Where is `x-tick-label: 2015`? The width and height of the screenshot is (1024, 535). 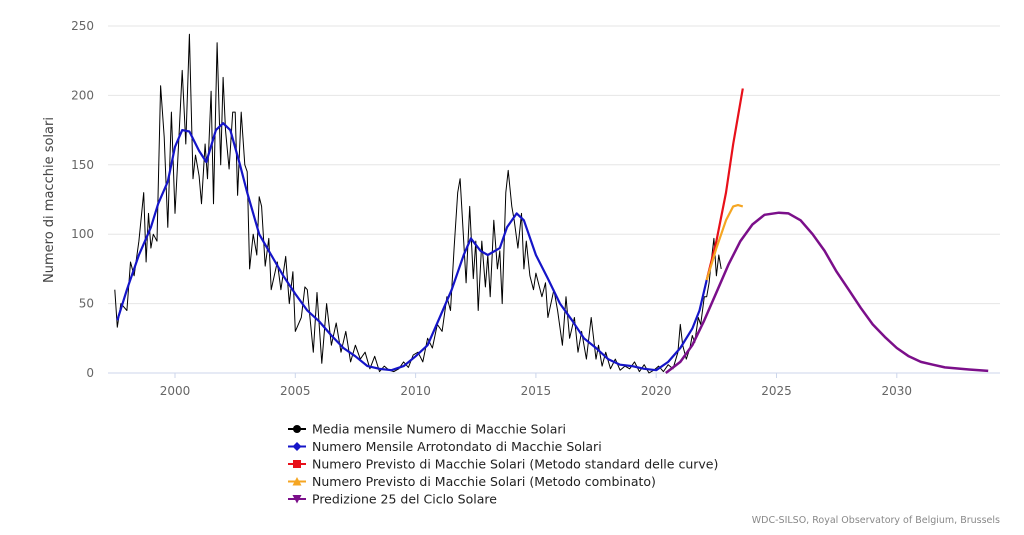
x-tick-label: 2015 is located at coordinates (536, 391).